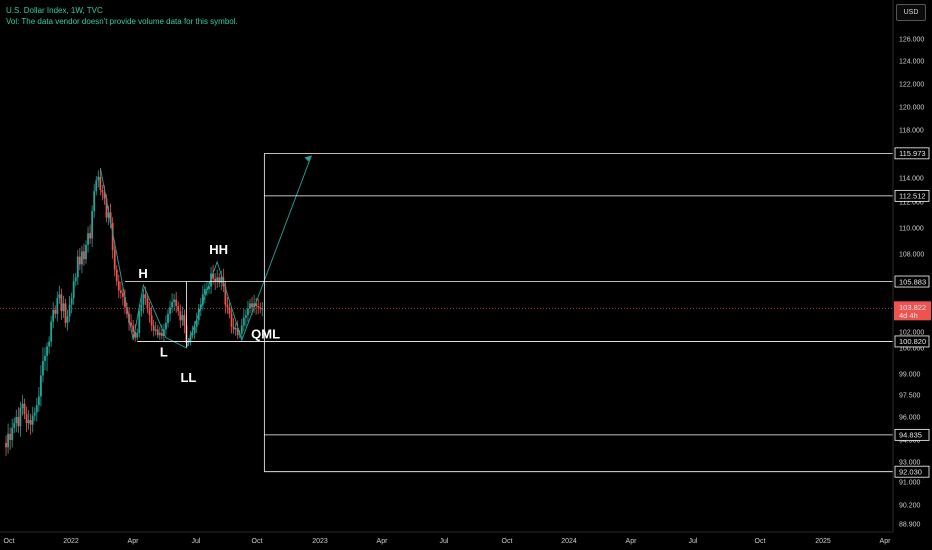  What do you see at coordinates (218, 249) in the screenshot?
I see `annotation-hh: HH` at bounding box center [218, 249].